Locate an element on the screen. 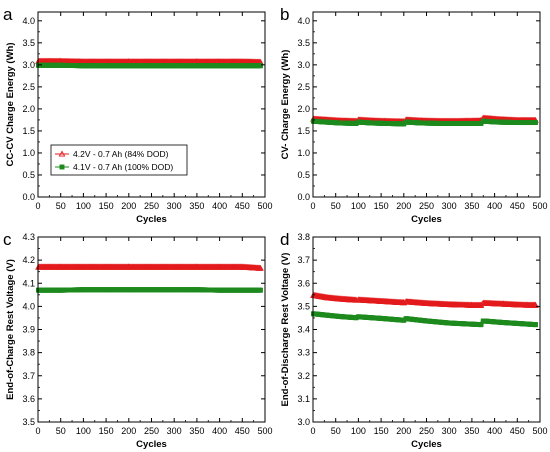 The width and height of the screenshot is (550, 452). y-tick-label: 3.3 is located at coordinates (303, 353).